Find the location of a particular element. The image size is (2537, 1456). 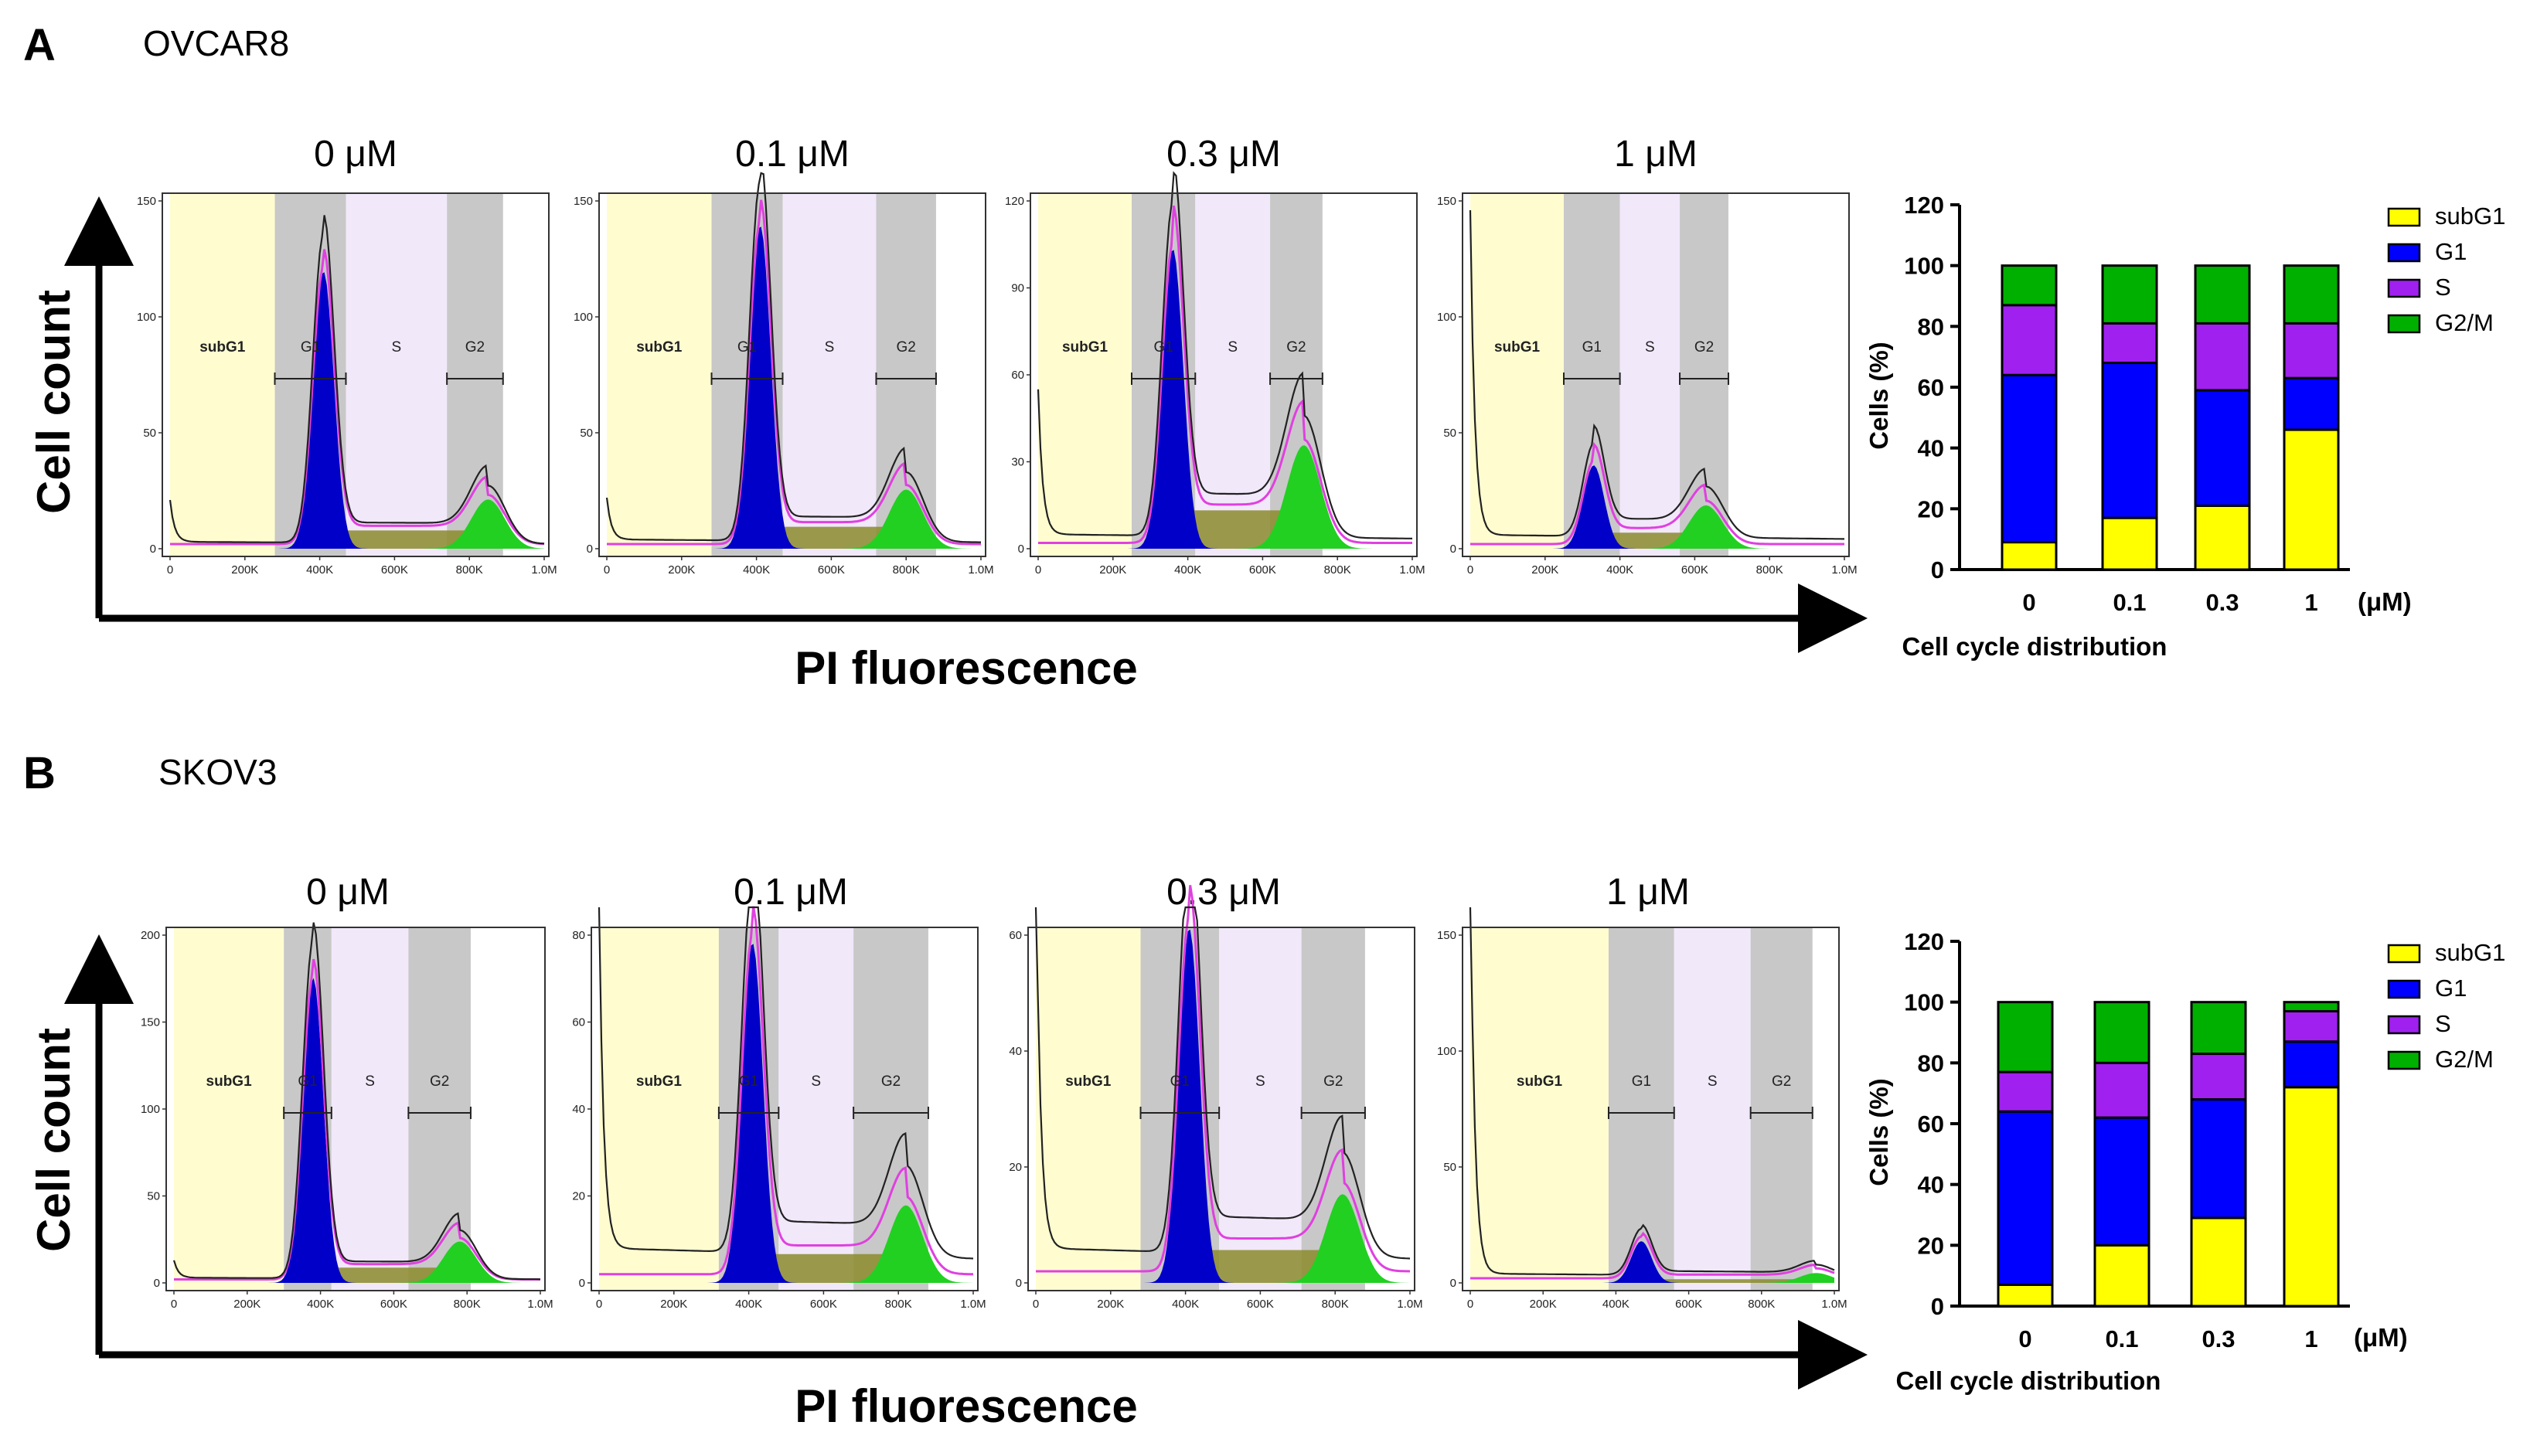

g2-peak-fill is located at coordinates (1652, 1278).